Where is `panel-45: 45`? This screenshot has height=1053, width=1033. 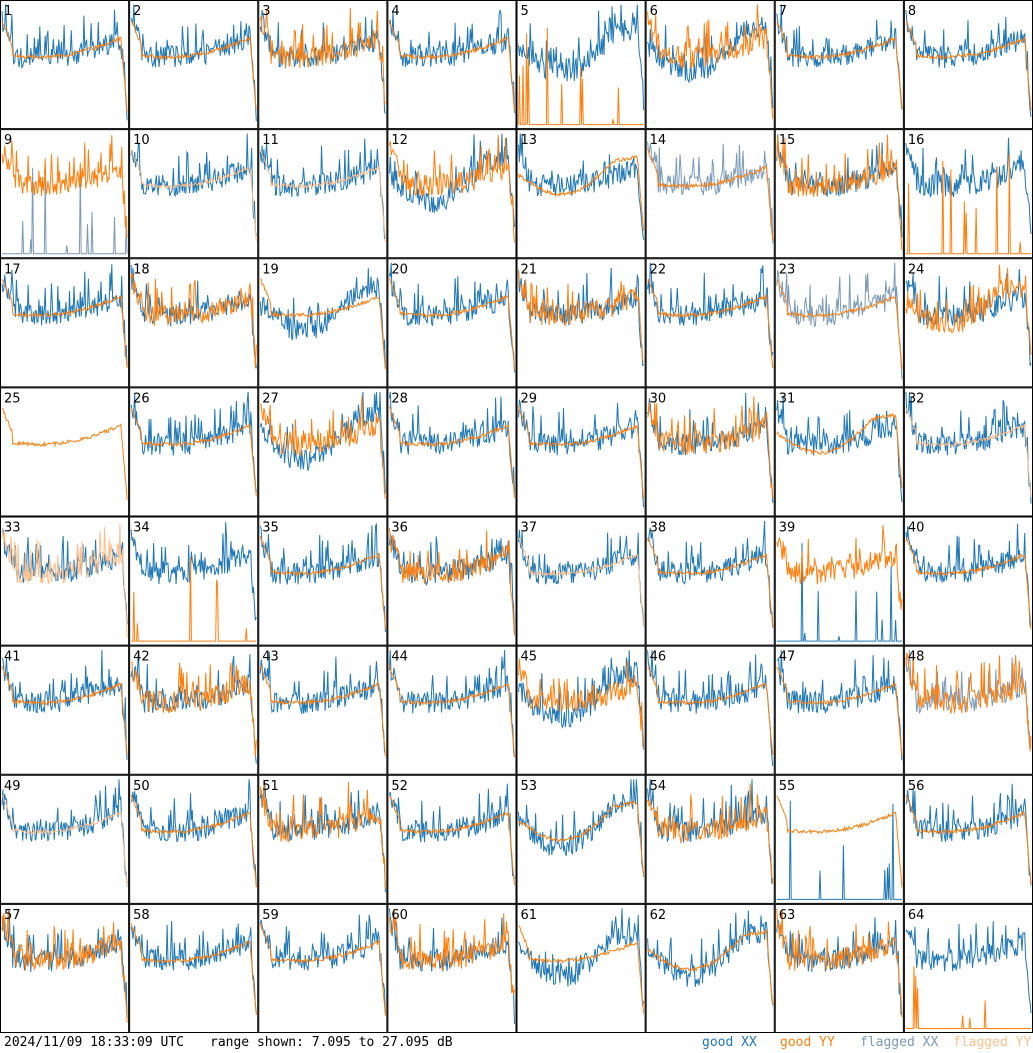 panel-45: 45 is located at coordinates (581, 710).